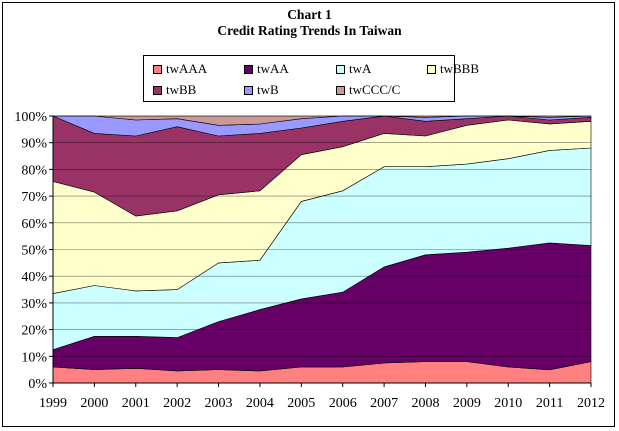 The width and height of the screenshot is (619, 431). What do you see at coordinates (260, 403) in the screenshot?
I see `x-tick-label: 2004` at bounding box center [260, 403].